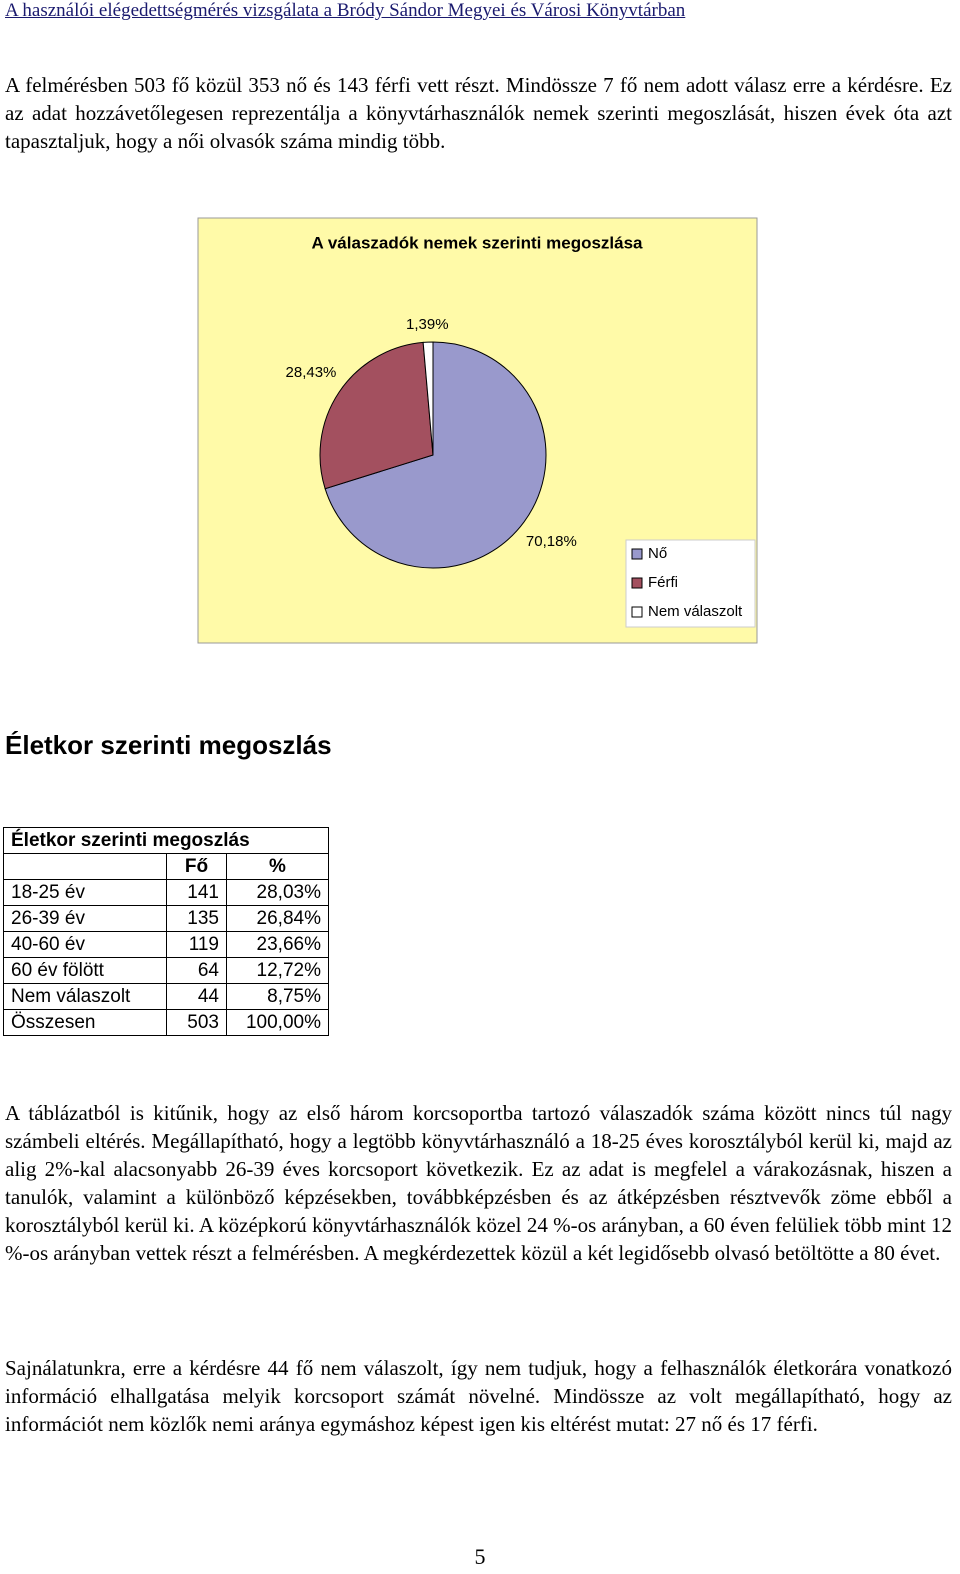  Describe the element at coordinates (277, 944) in the screenshot. I see `table-cell: 23,66%` at that location.